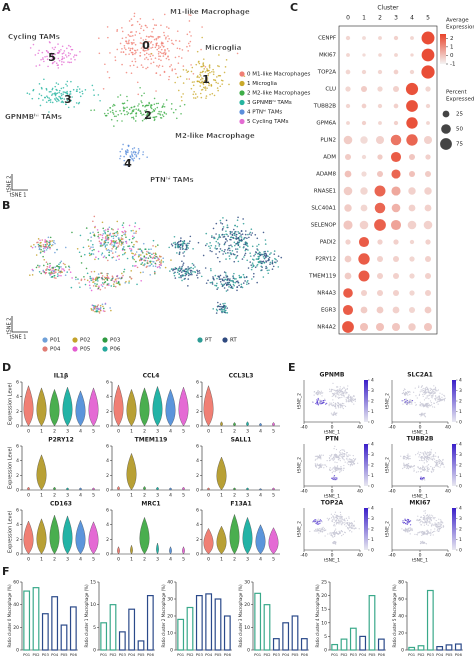  I want to click on x-tick-label: P04, so click(209, 654).